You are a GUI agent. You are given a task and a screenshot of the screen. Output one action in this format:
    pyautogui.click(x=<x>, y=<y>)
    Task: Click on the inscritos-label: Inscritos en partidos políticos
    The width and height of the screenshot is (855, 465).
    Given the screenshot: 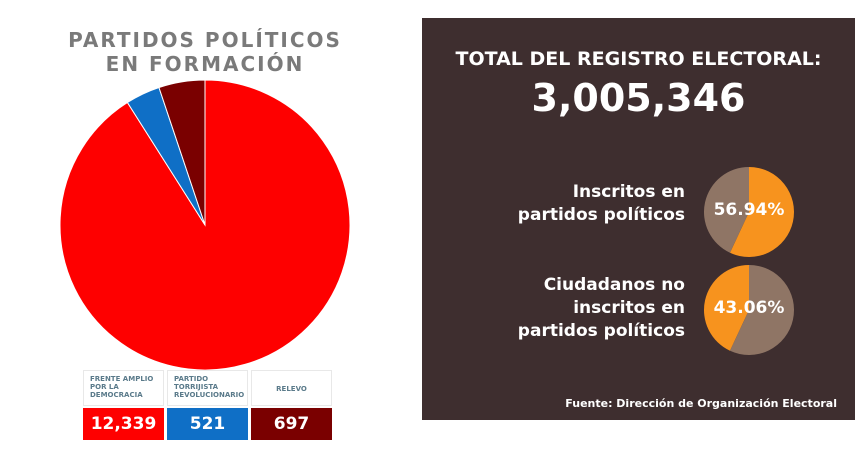 What is the action you would take?
    pyautogui.click(x=601, y=204)
    